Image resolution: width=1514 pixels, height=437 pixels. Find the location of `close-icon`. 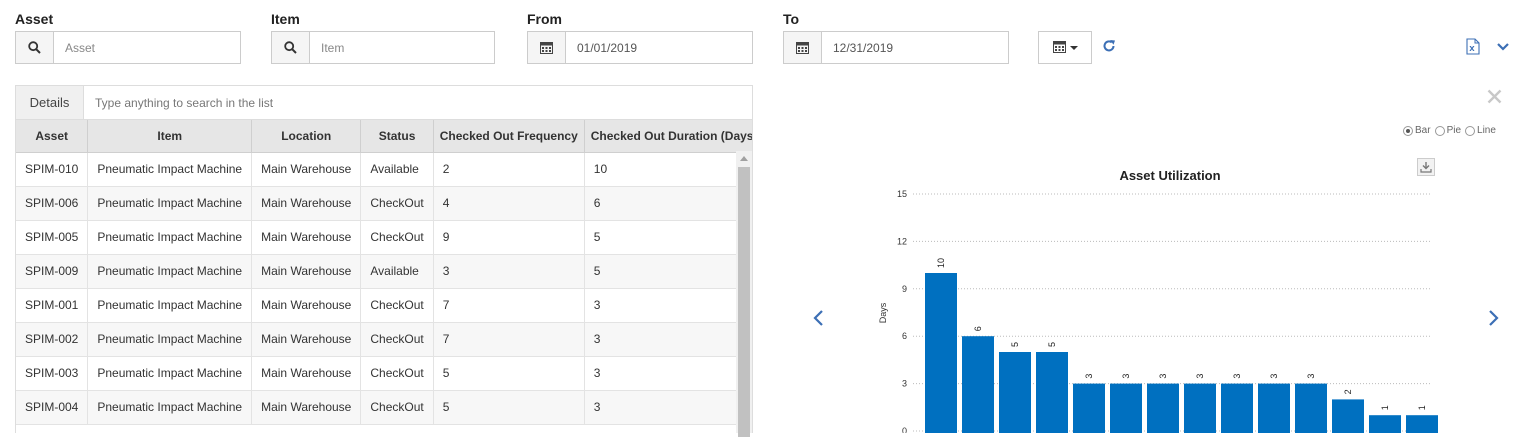

close-icon is located at coordinates (1494, 98).